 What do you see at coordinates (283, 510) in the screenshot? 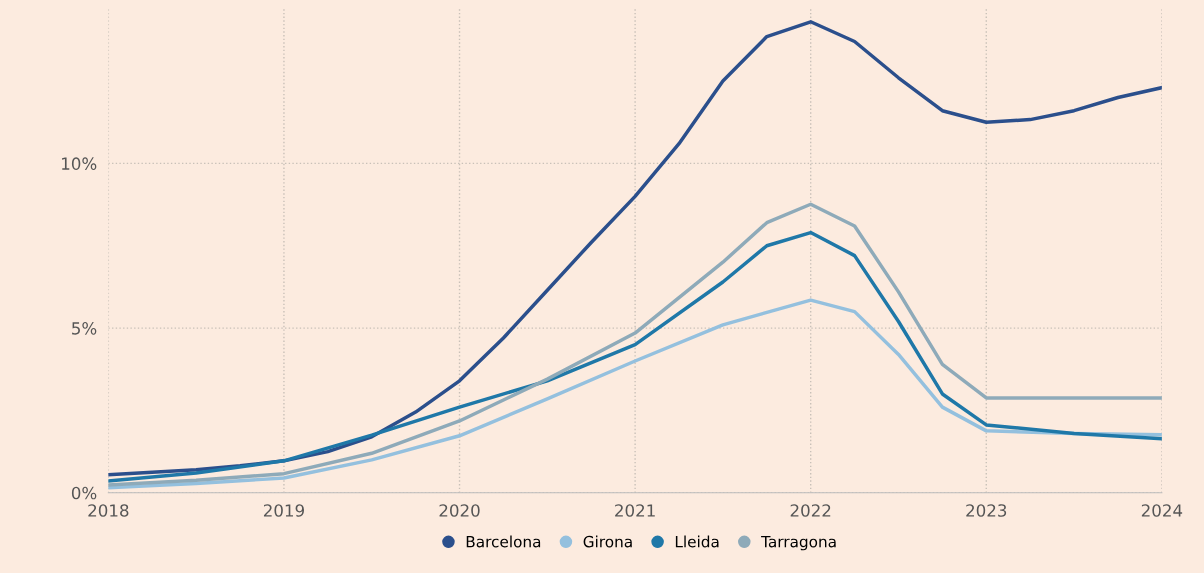
I see `x-tick-label: 2019` at bounding box center [283, 510].